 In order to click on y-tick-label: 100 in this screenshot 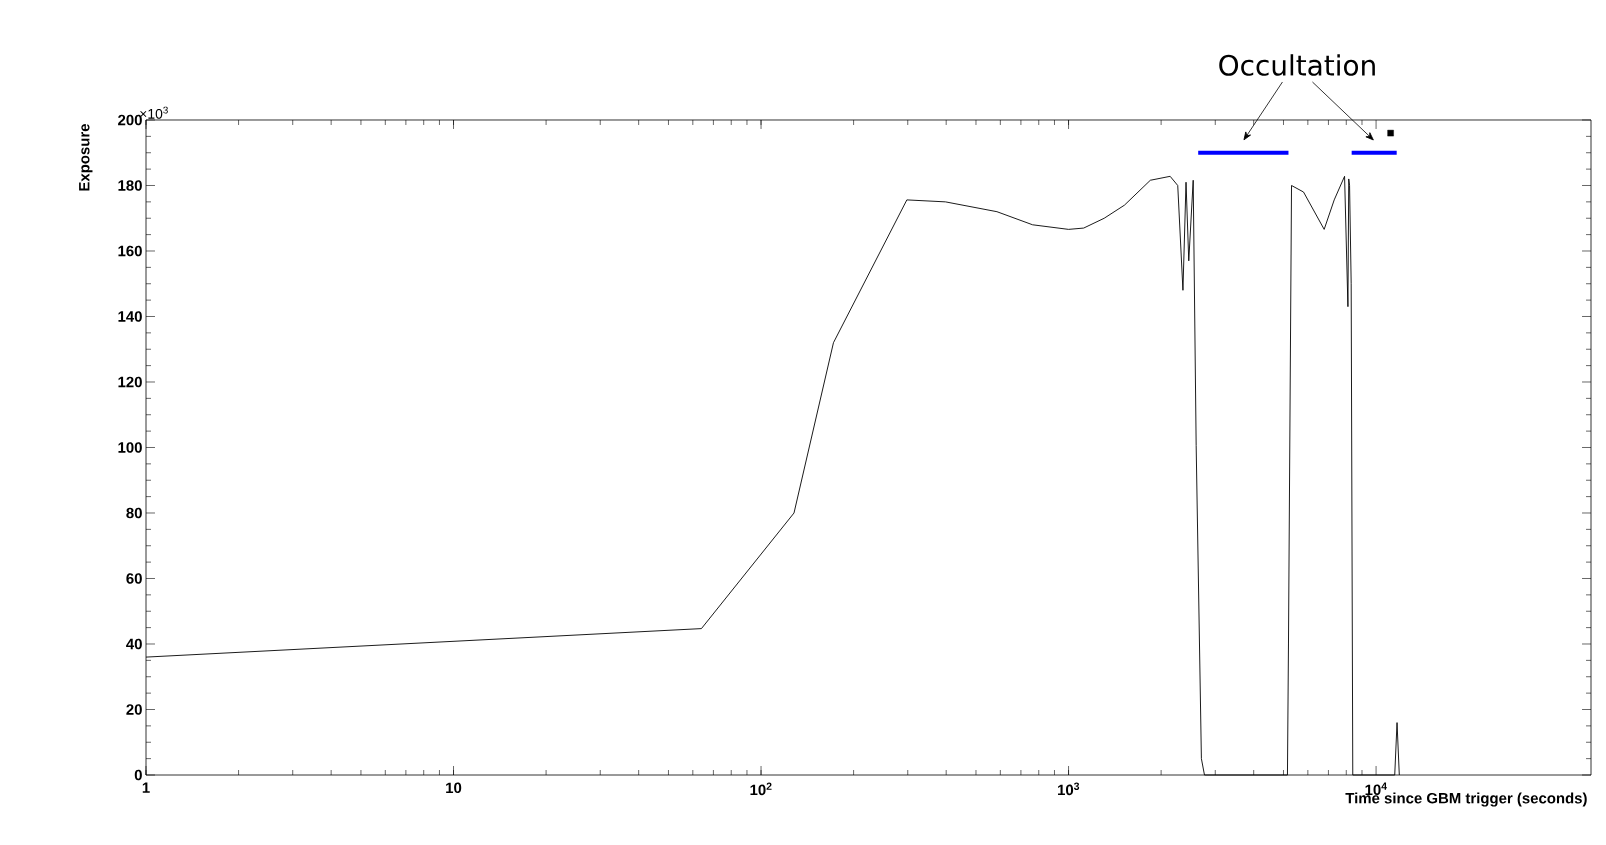, I will do `click(130, 447)`.